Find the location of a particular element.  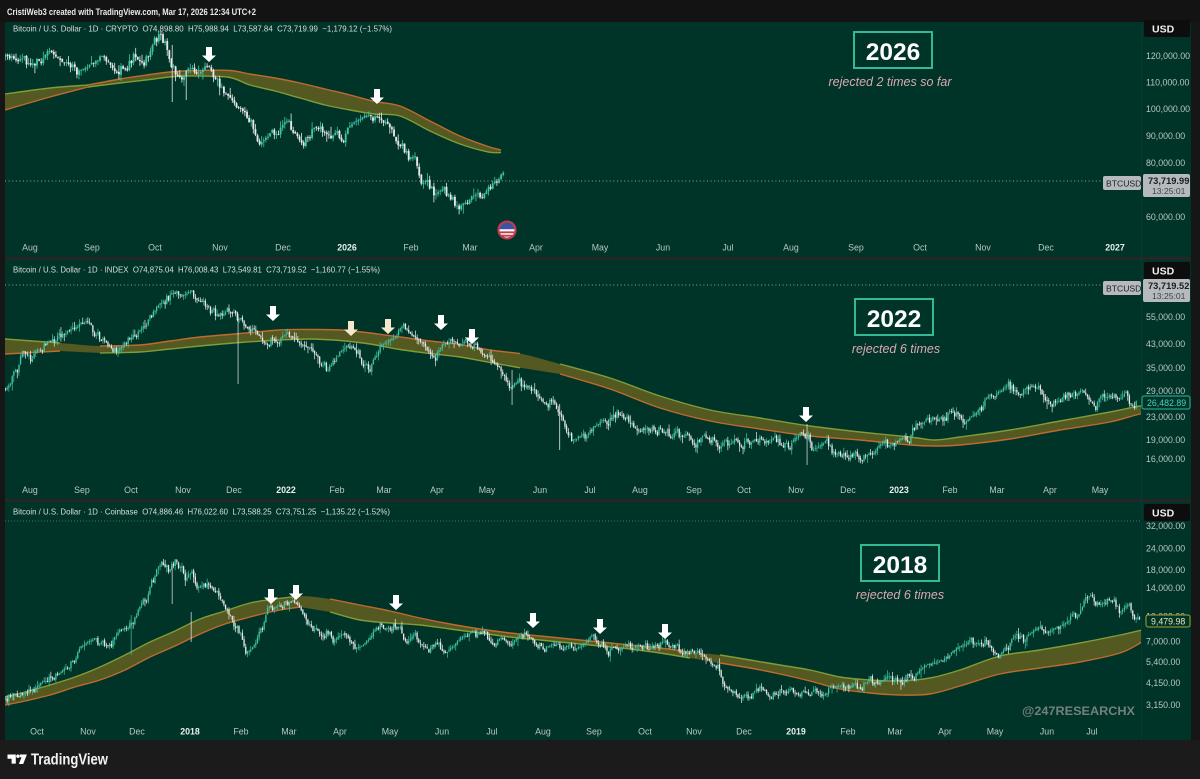

svg-text: 18,000.00 is located at coordinates (1165, 570).